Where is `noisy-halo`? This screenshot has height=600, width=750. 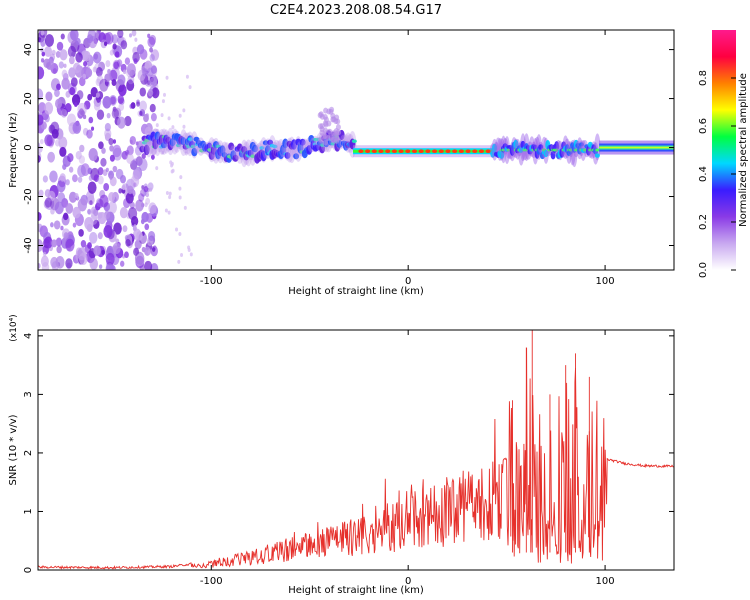
noisy-halo is located at coordinates (547, 153).